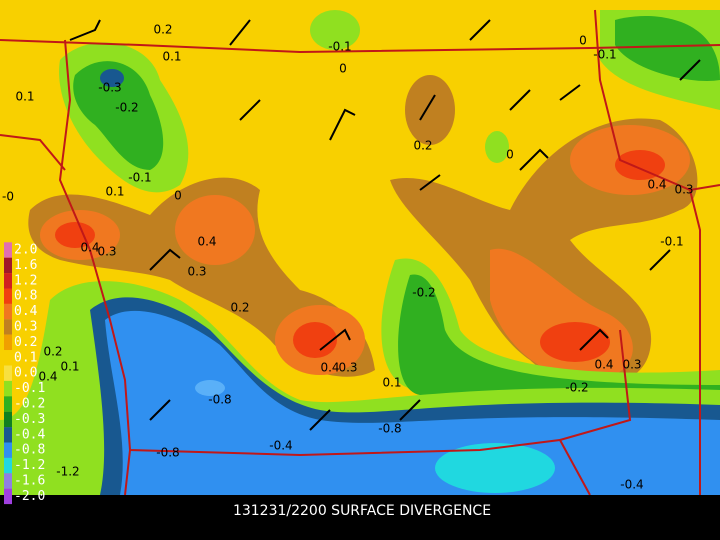  I want to click on colorbar-label: 1.6, so click(25, 265).